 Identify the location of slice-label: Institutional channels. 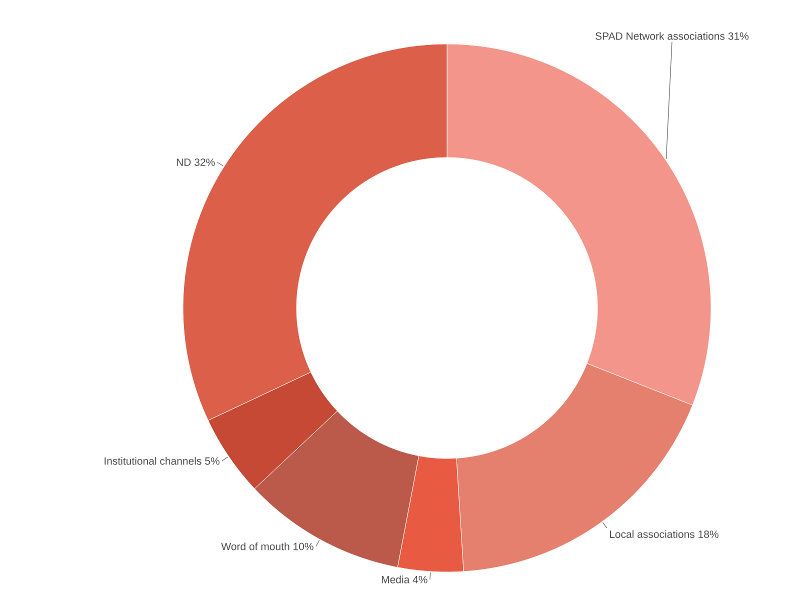
(153, 461).